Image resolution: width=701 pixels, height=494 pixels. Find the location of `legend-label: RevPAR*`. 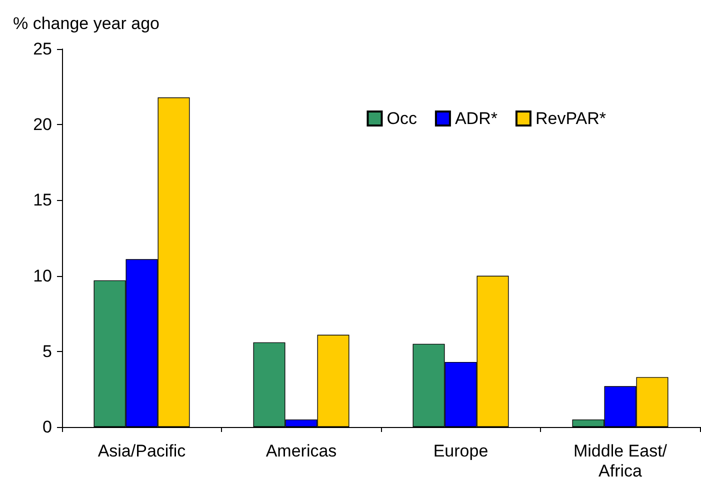

legend-label: RevPAR* is located at coordinates (570, 118).